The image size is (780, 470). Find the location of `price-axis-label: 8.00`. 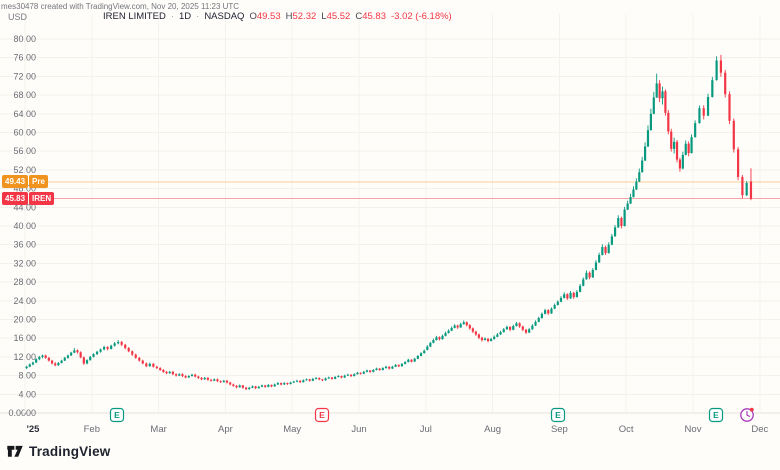

price-axis-label: 8.00 is located at coordinates (27, 376).